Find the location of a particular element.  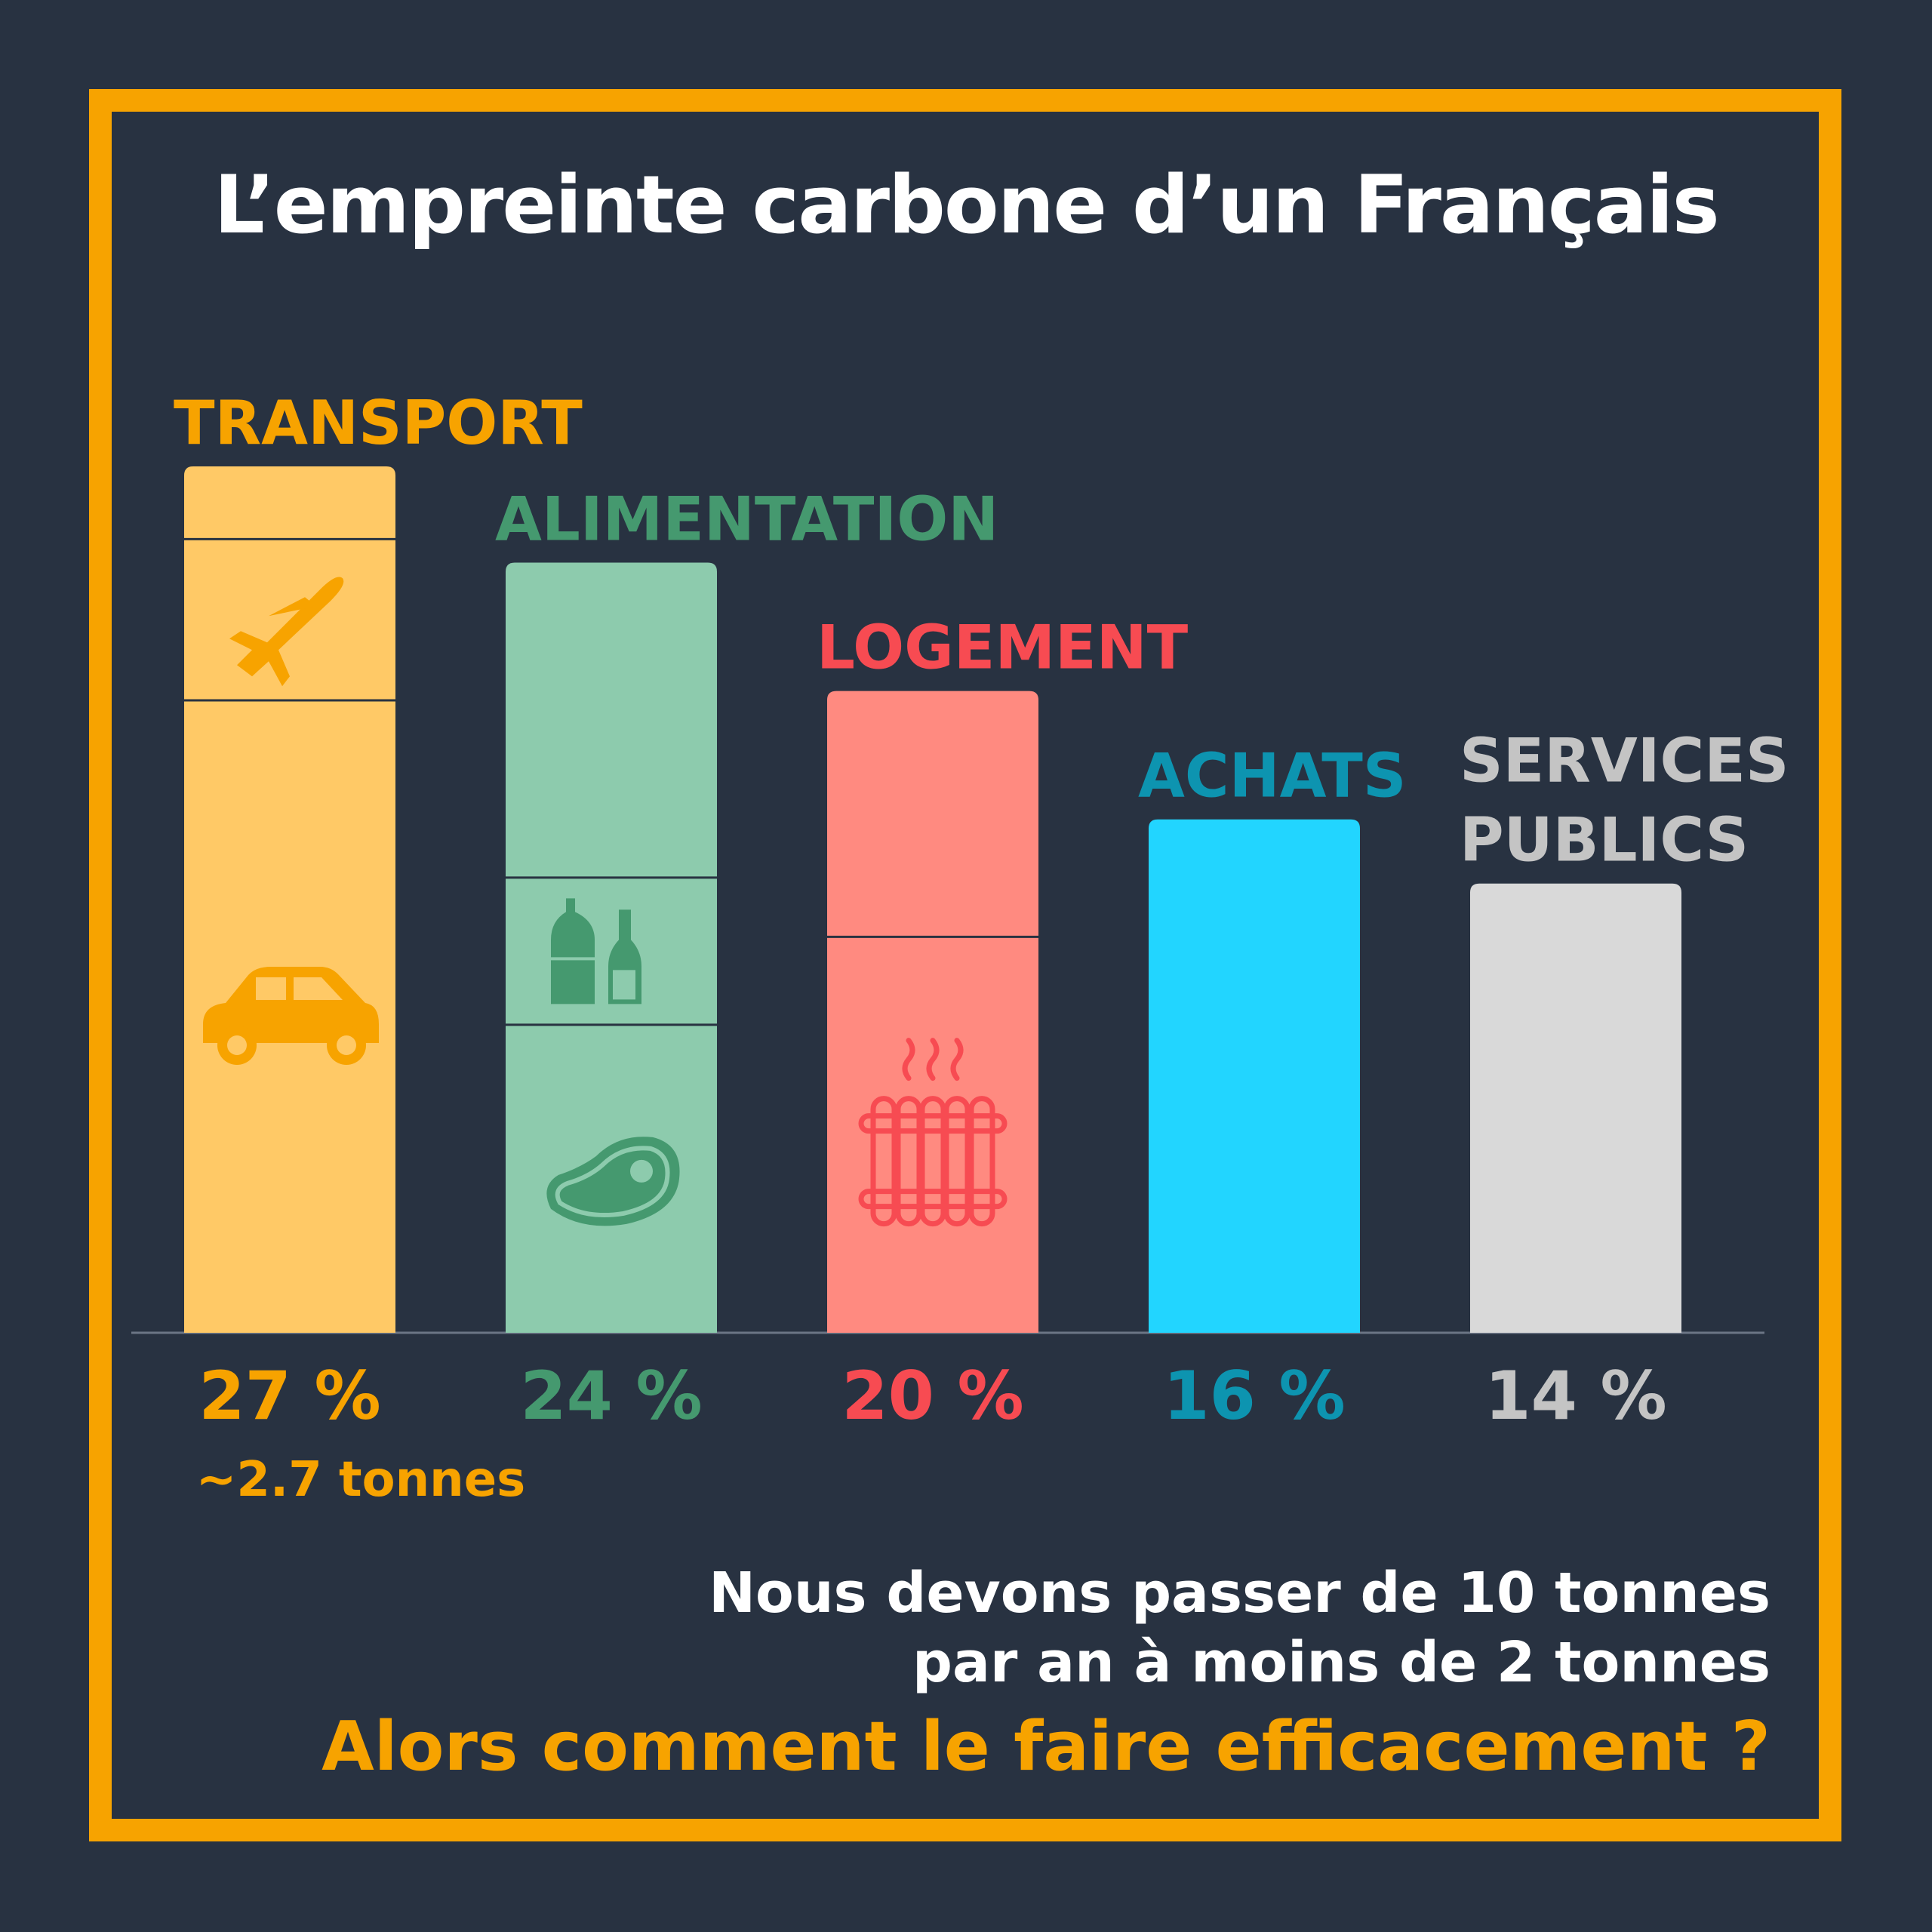

call-to-action-question: Alors comment le faire efficacement ? is located at coordinates (1045, 1746).